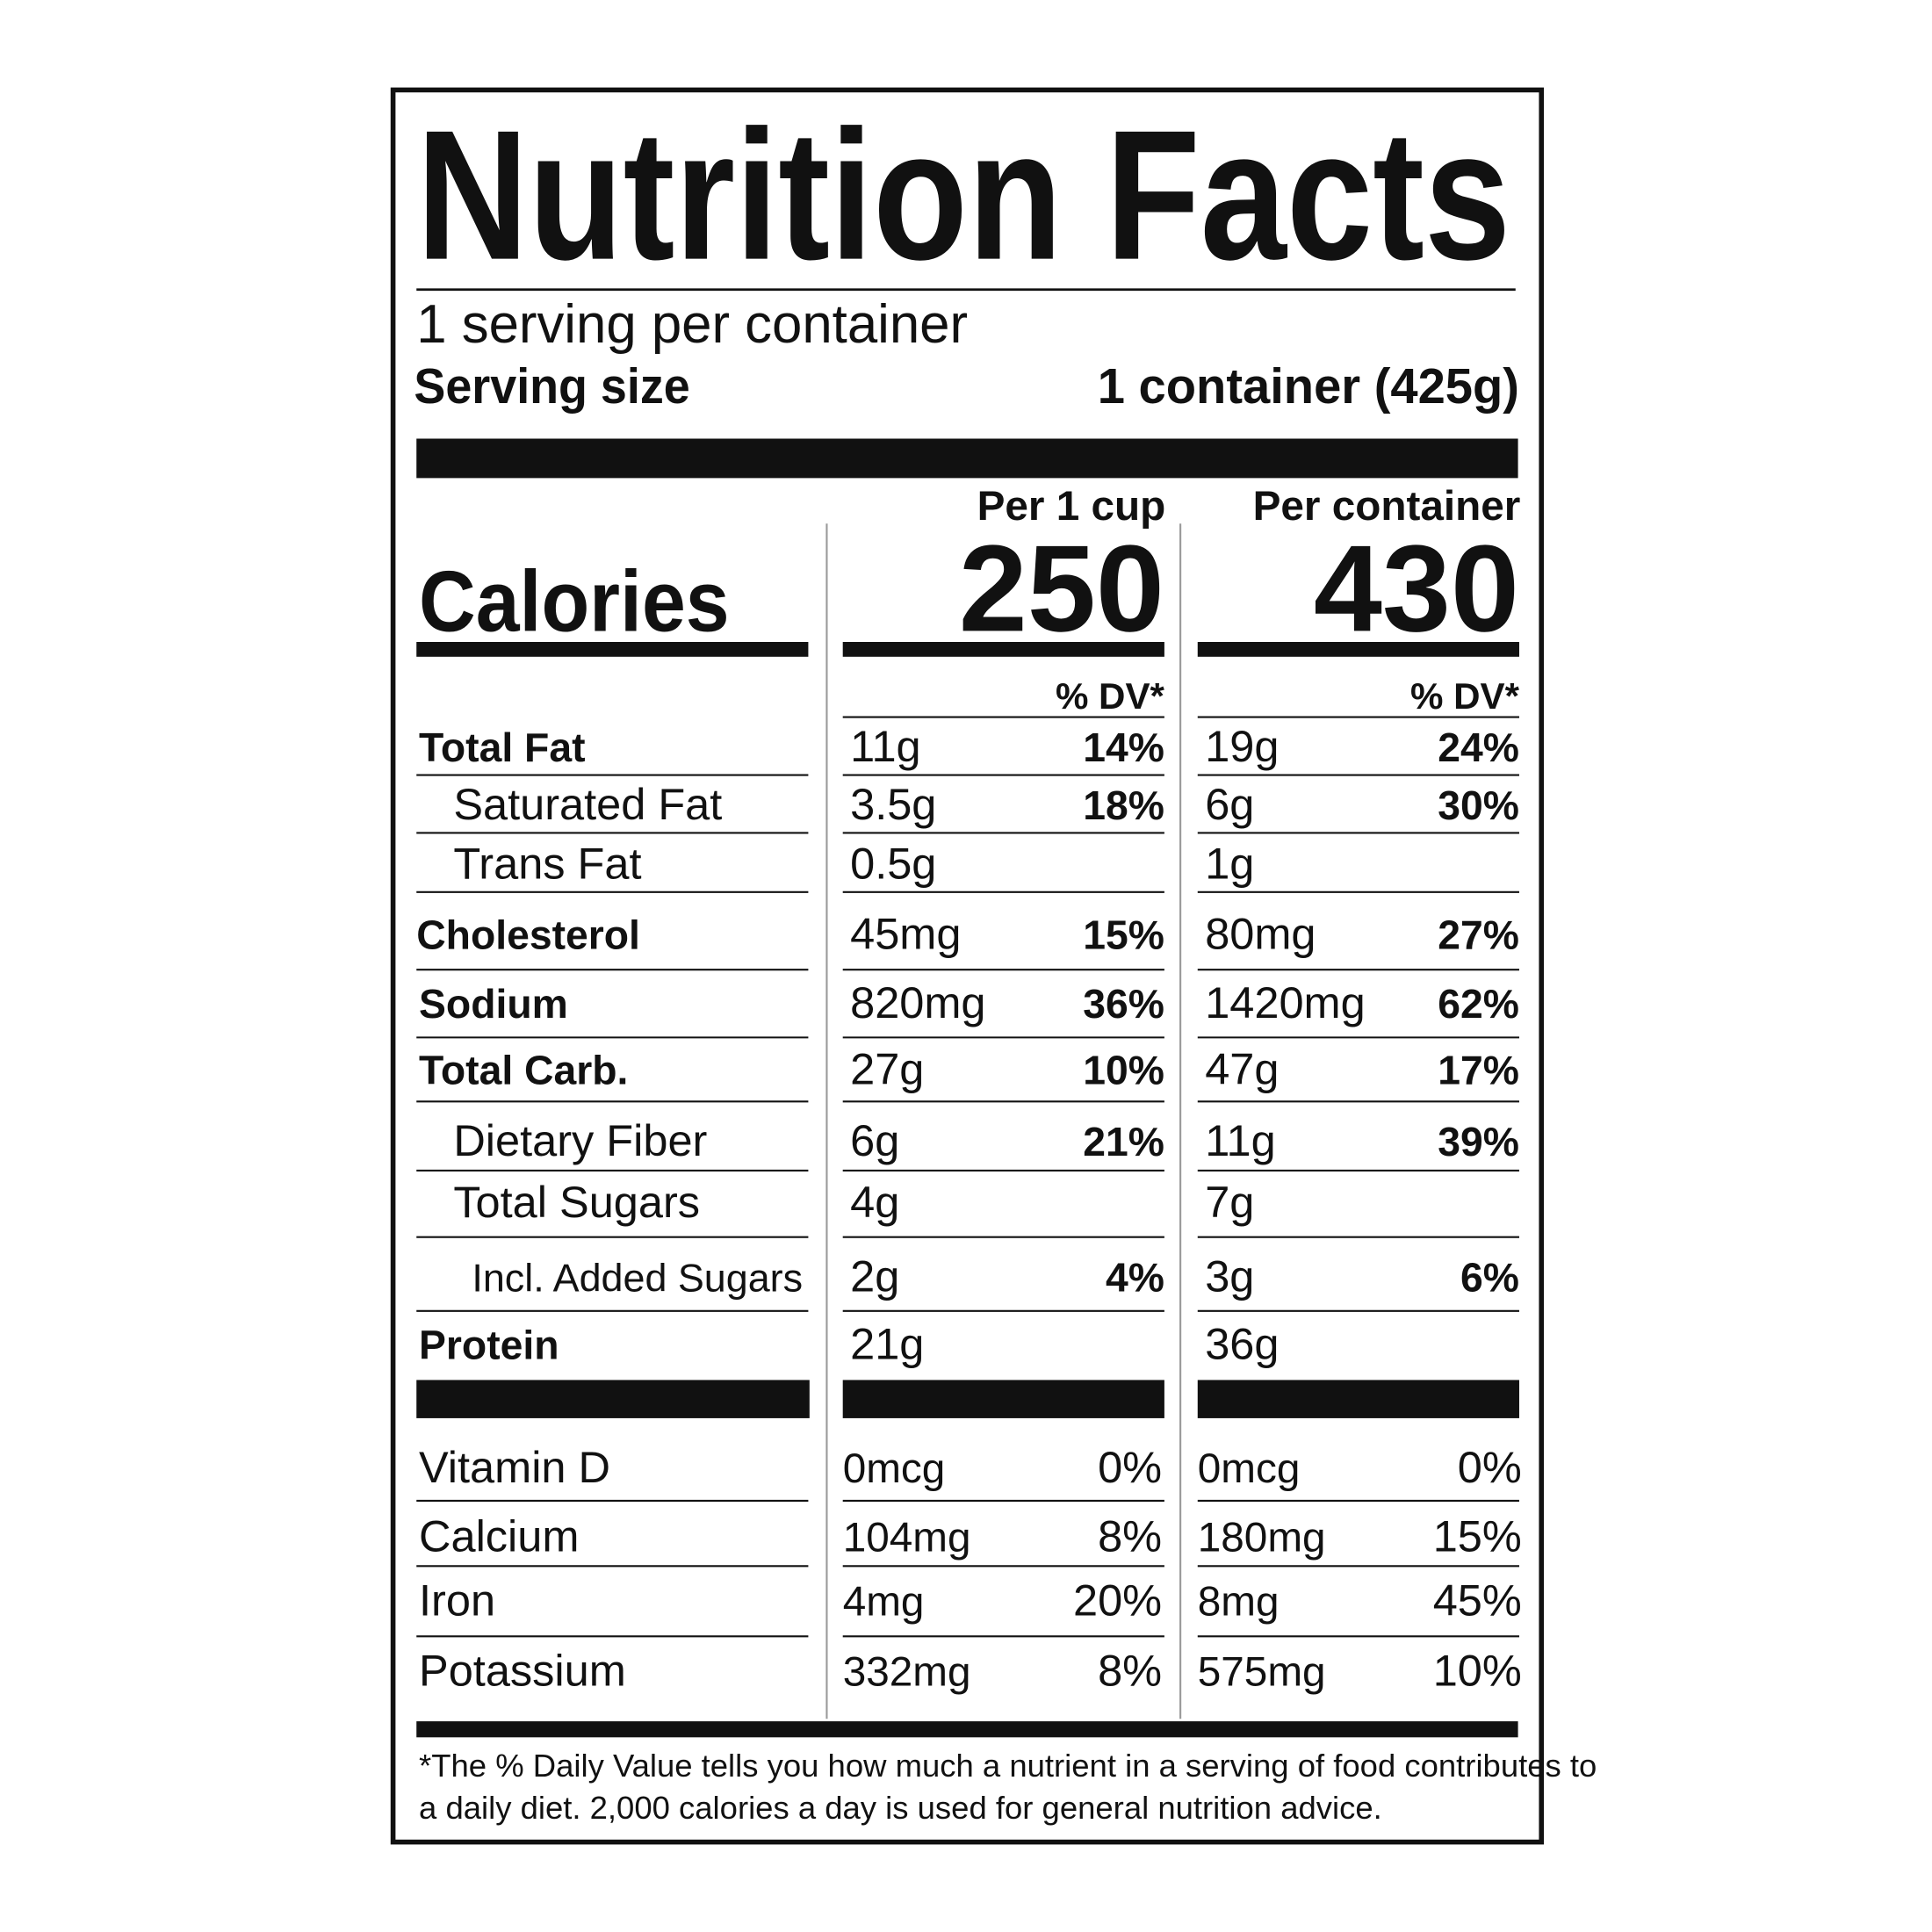 This screenshot has height=1932, width=1932. What do you see at coordinates (1242, 1069) in the screenshot?
I see `amount: 47g` at bounding box center [1242, 1069].